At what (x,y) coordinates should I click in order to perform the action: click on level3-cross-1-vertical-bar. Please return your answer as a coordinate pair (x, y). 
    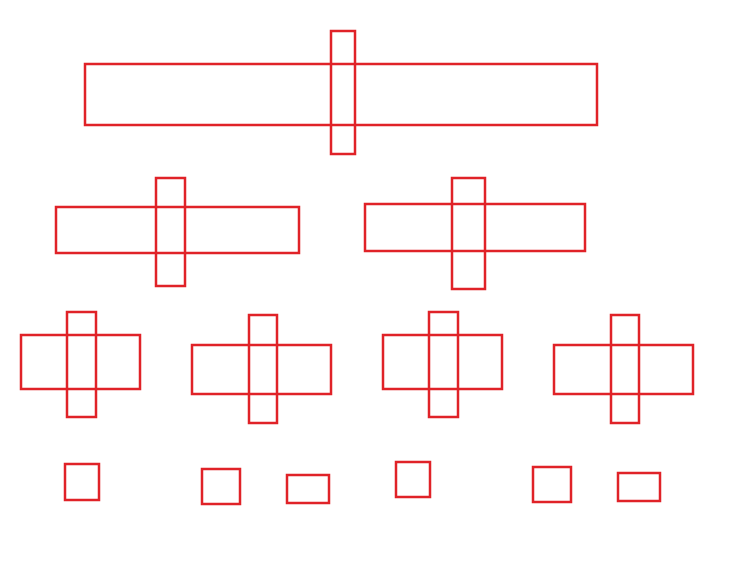
    Looking at the image, I should click on (81, 364).